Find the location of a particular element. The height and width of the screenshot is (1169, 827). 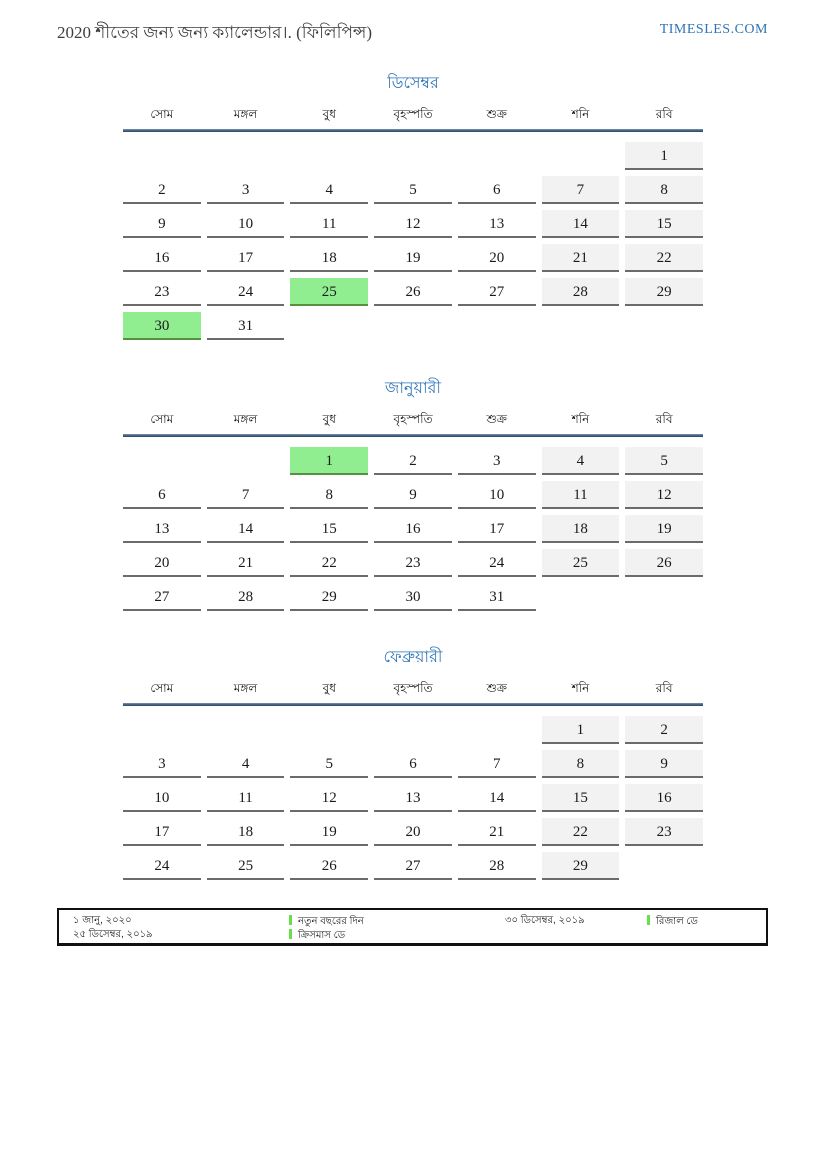

weekday-header: সোম is located at coordinates (162, 114).